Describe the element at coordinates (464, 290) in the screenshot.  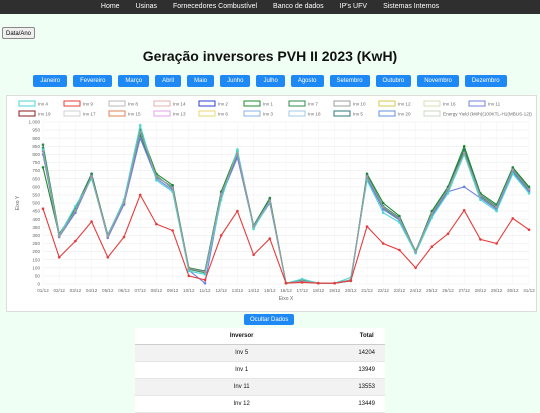
I see `x-tick-label: 27/12` at that location.